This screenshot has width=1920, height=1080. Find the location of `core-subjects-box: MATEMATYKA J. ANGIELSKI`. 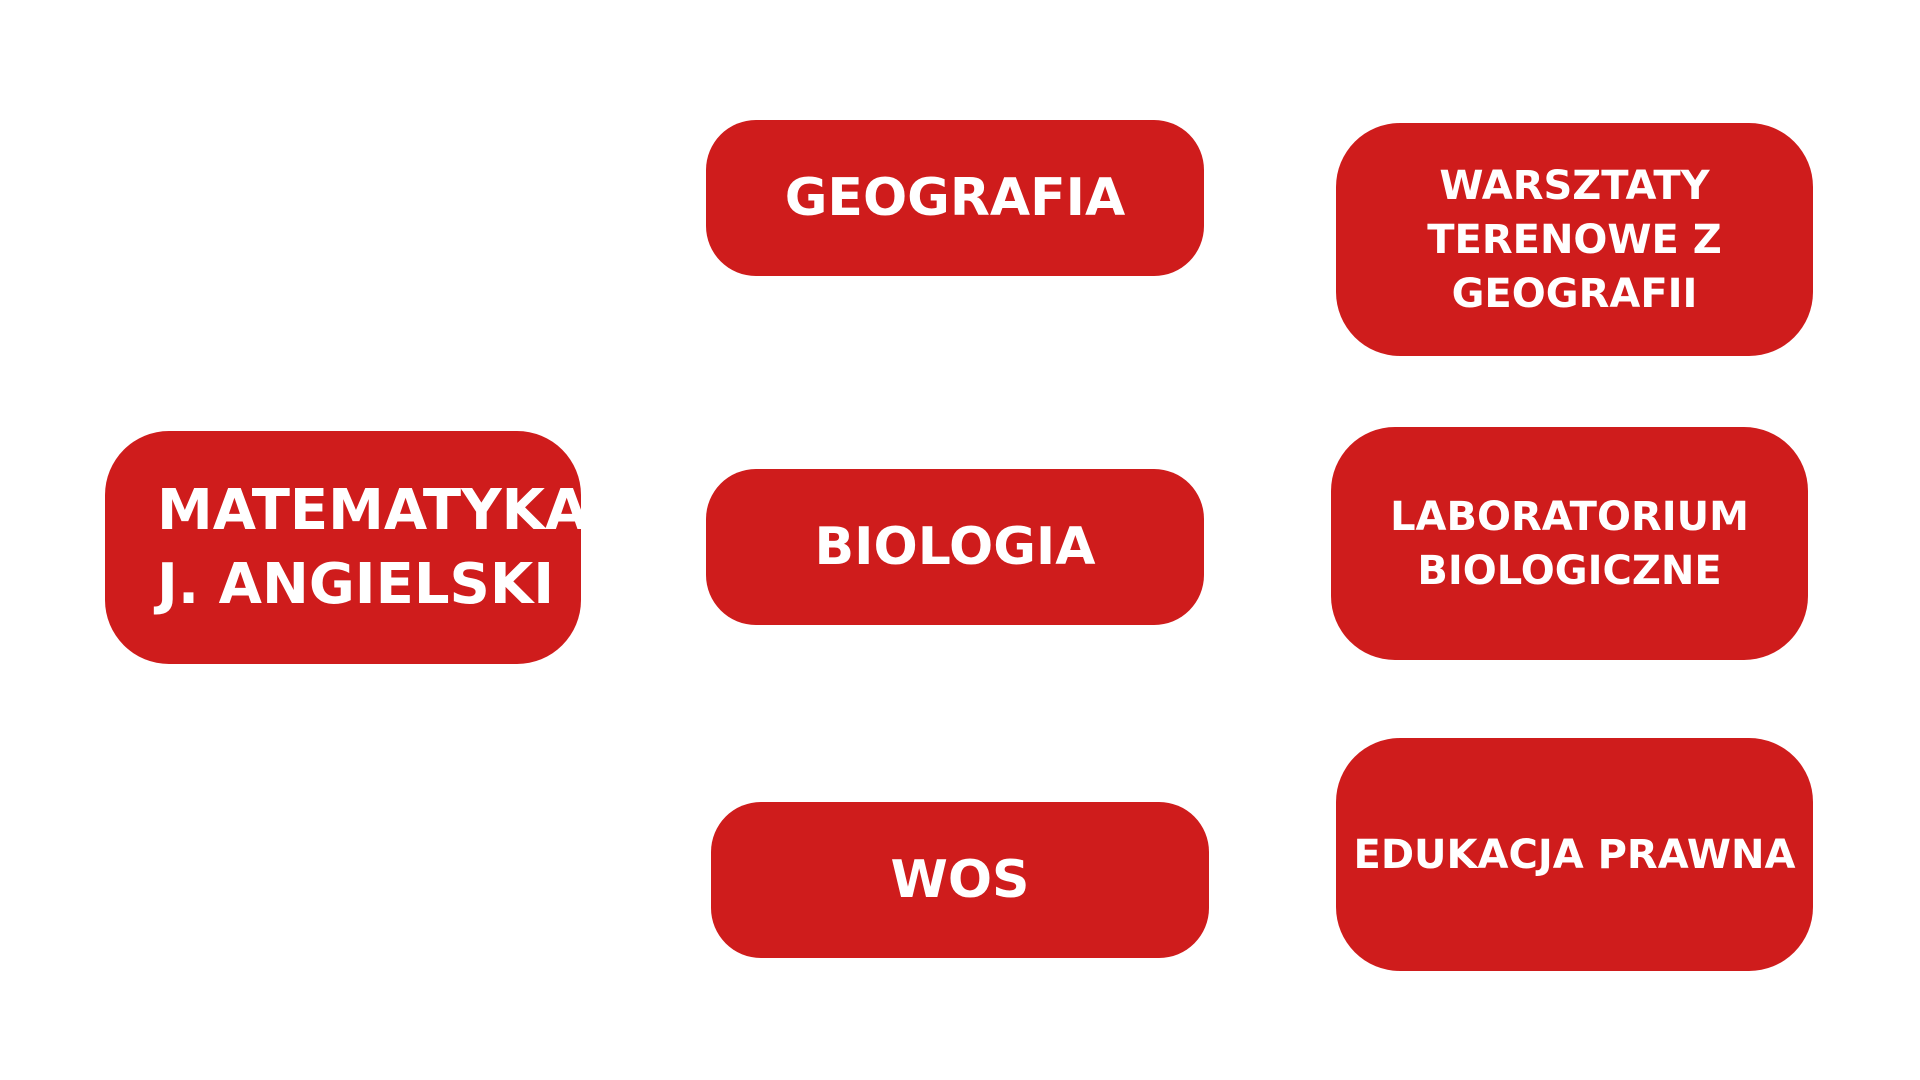

core-subjects-box: MATEMATYKA J. ANGIELSKI is located at coordinates (346, 547).